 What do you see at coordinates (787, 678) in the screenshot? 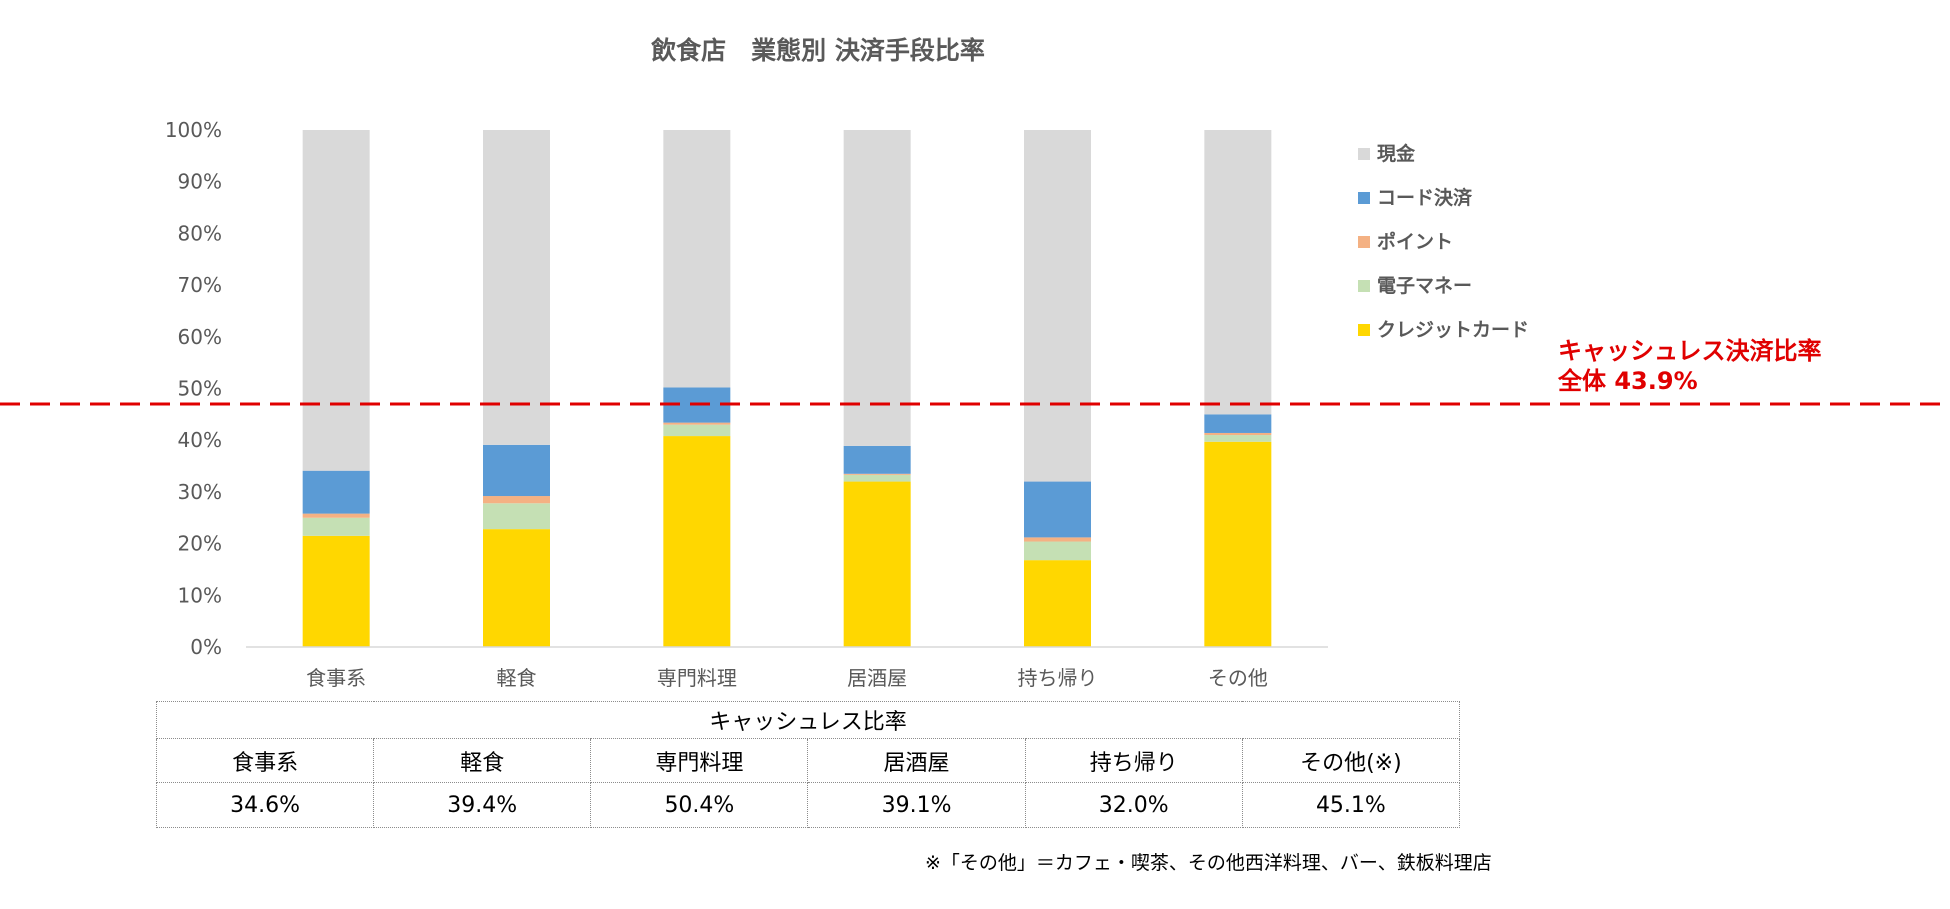
I see `x-axis: 食事系 軽食 専門料理 居酒屋 持ち帰り その他` at bounding box center [787, 678].